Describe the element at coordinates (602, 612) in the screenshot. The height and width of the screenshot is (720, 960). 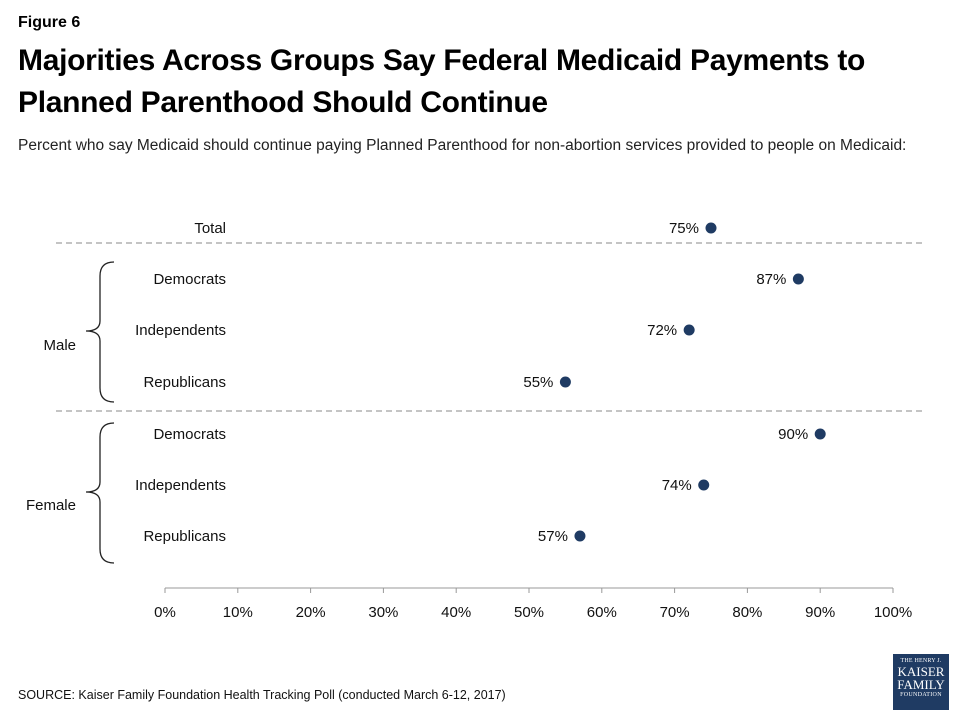
I see `x-tick-label-6: 60%` at that location.